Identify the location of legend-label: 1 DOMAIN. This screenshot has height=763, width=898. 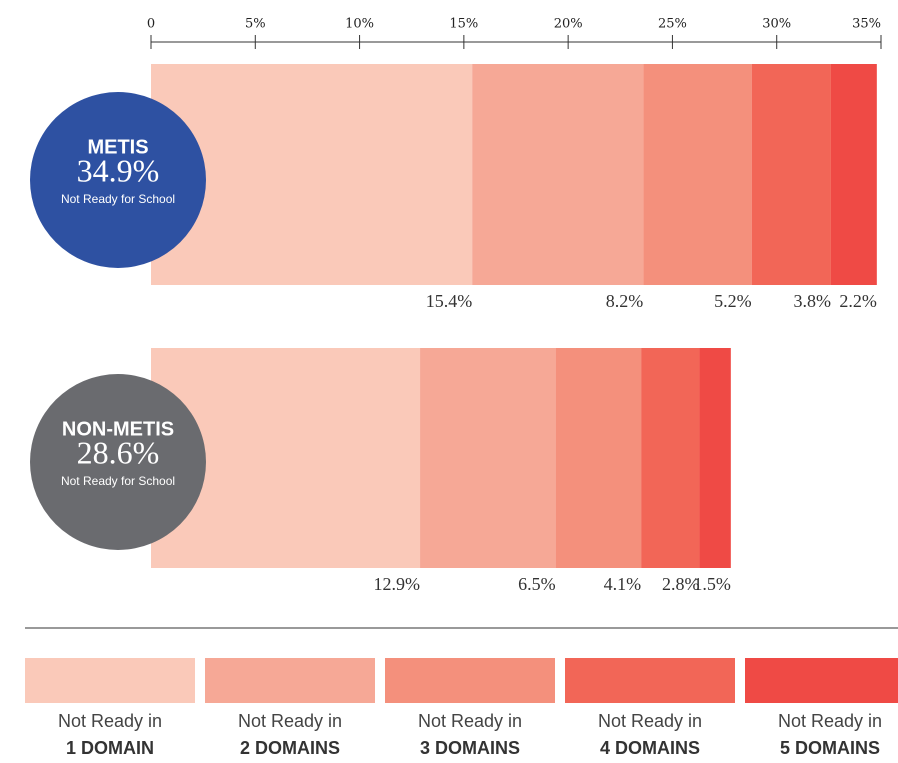
(110, 748).